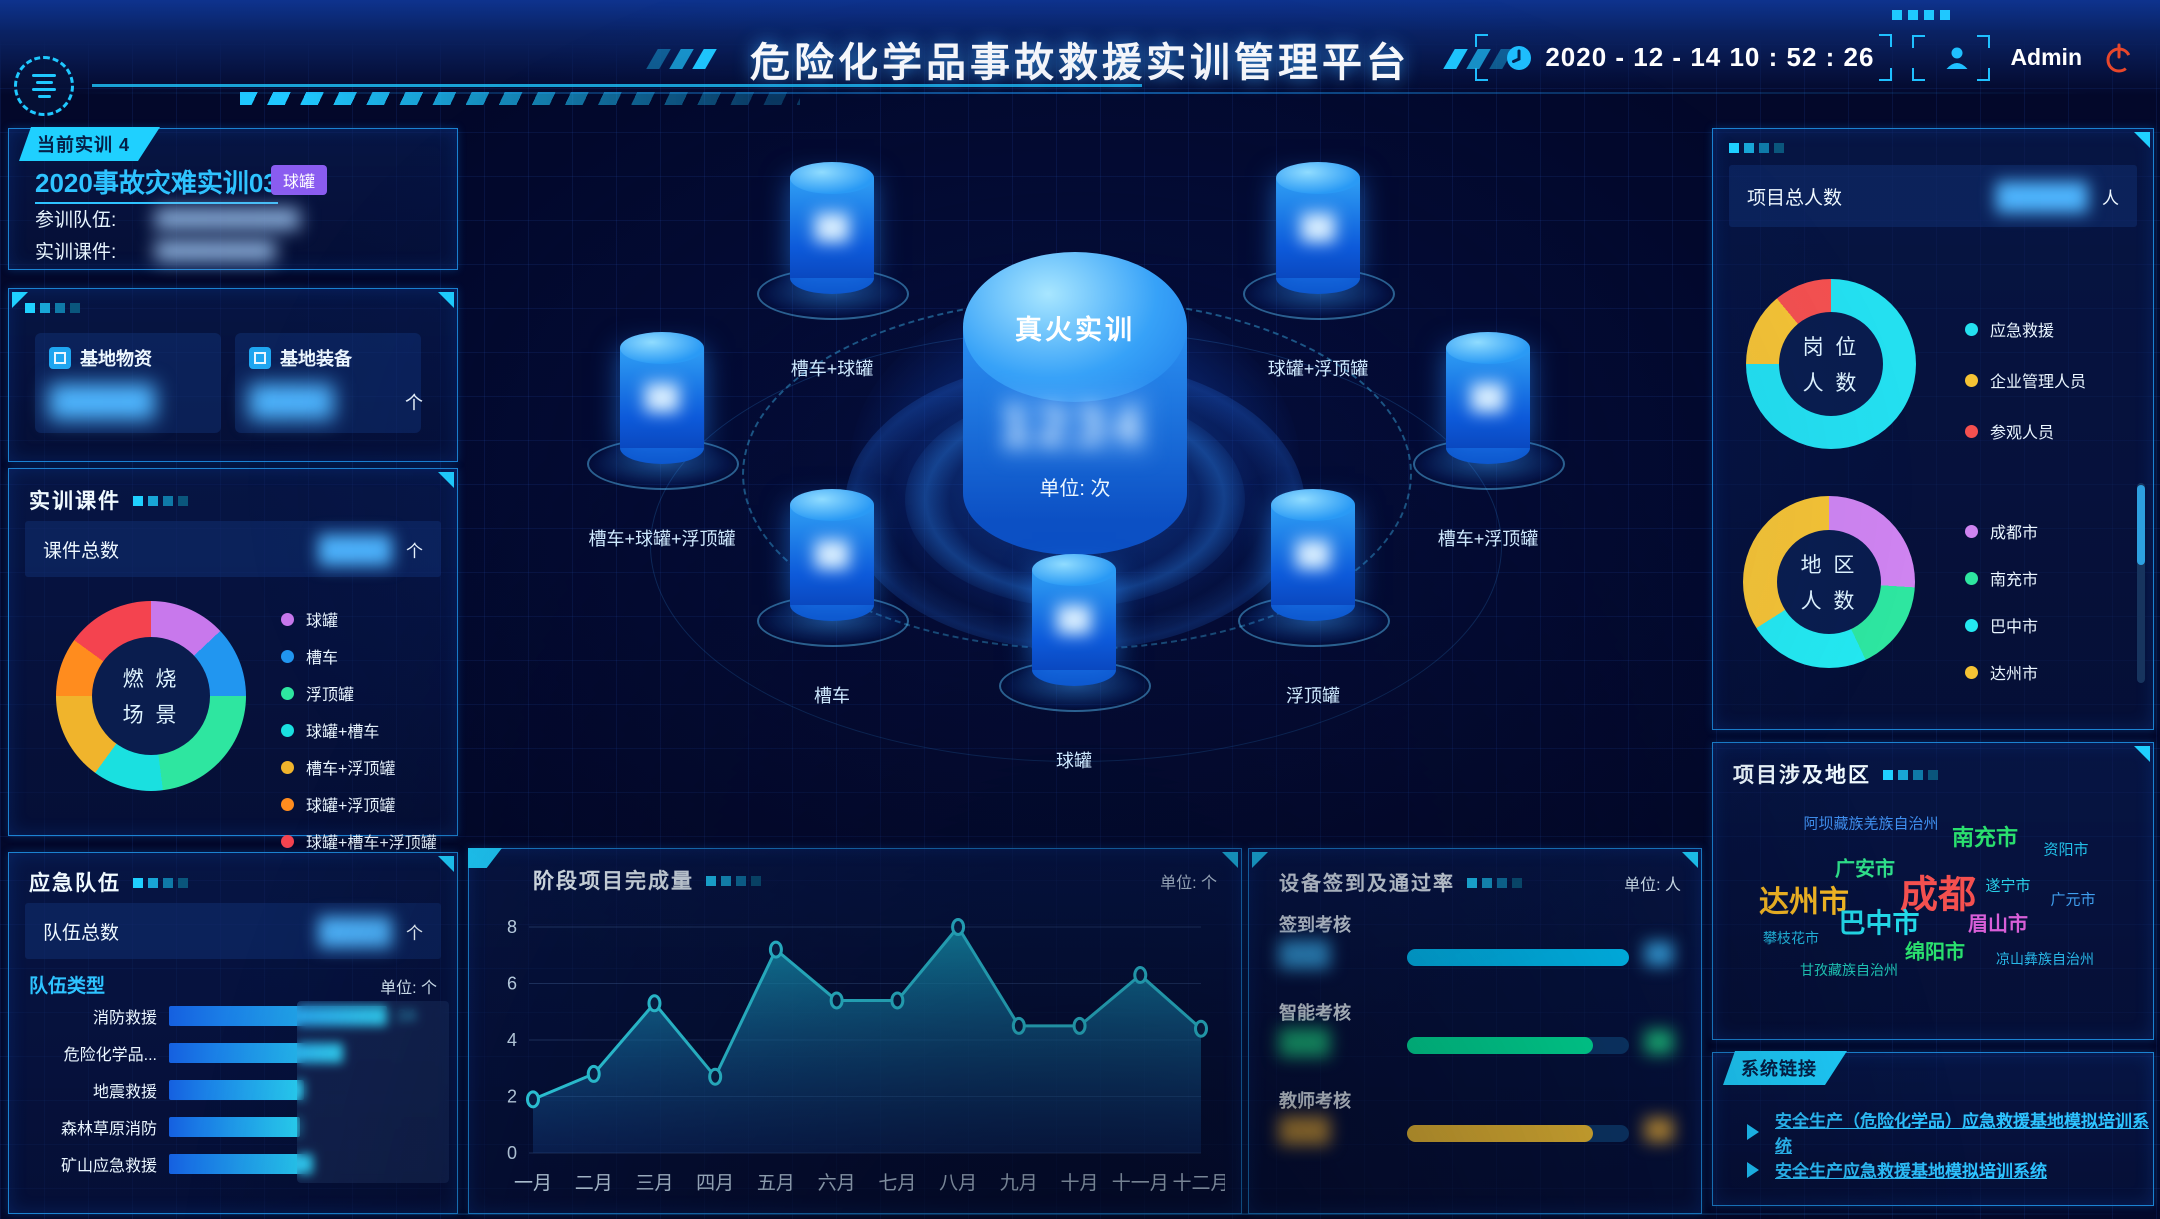  I want to click on legend-label: 巴中市, so click(2014, 627).